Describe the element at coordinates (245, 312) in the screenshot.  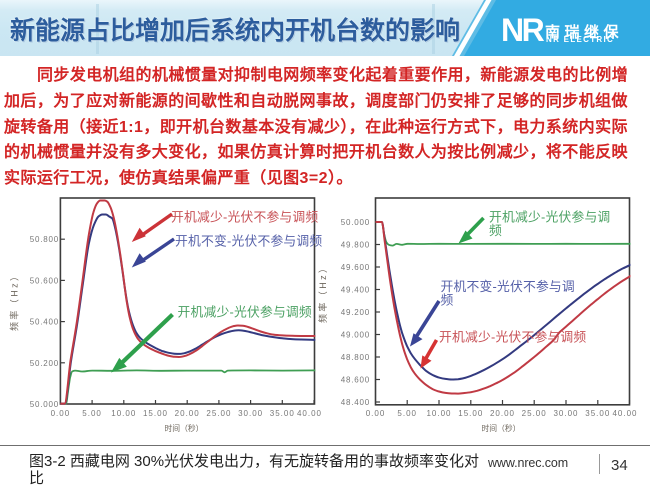
I see `svg-text: 开机减少-光伏参与调频` at that location.